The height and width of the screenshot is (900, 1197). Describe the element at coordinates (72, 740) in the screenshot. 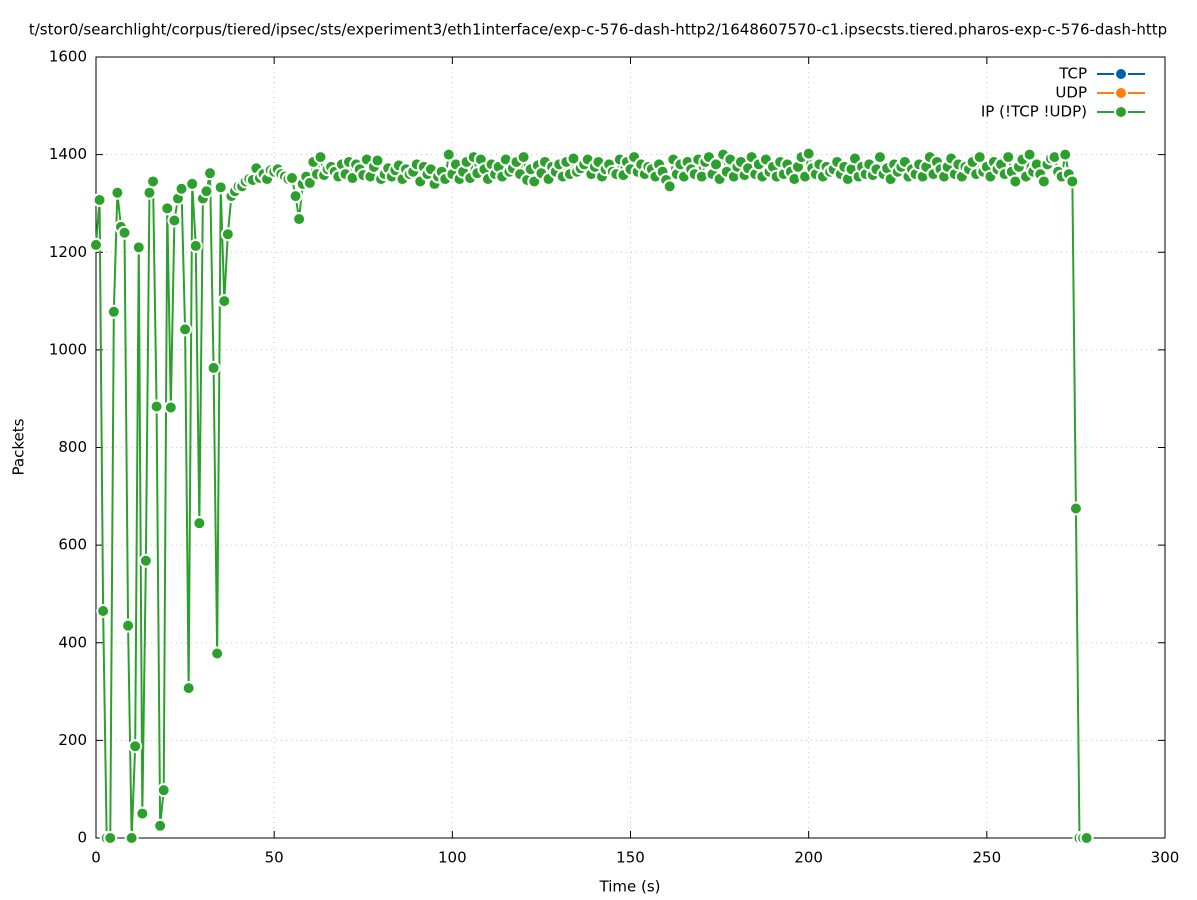

I see `y-tick-label: 200` at that location.